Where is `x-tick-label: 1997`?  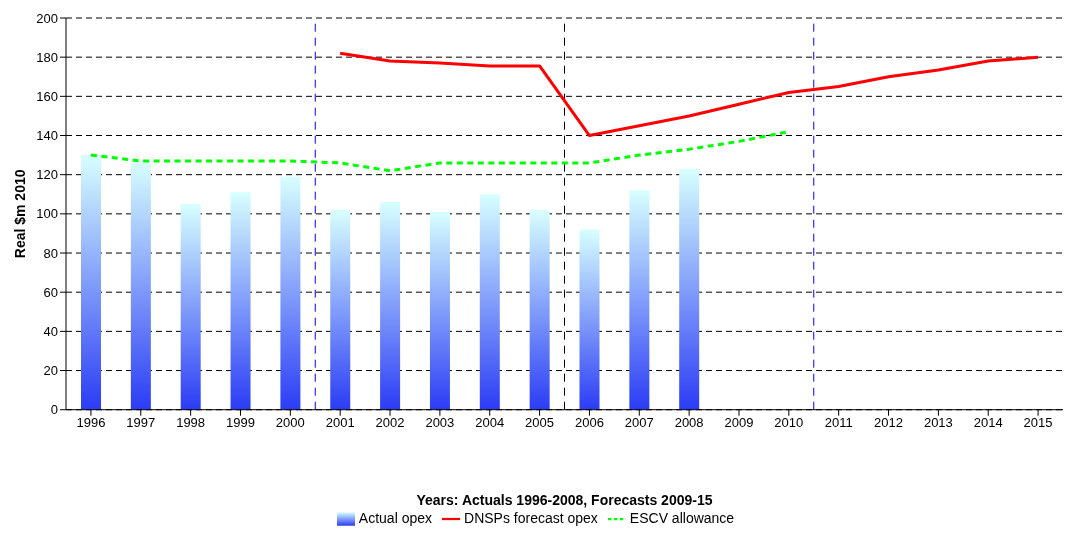 x-tick-label: 1997 is located at coordinates (141, 422).